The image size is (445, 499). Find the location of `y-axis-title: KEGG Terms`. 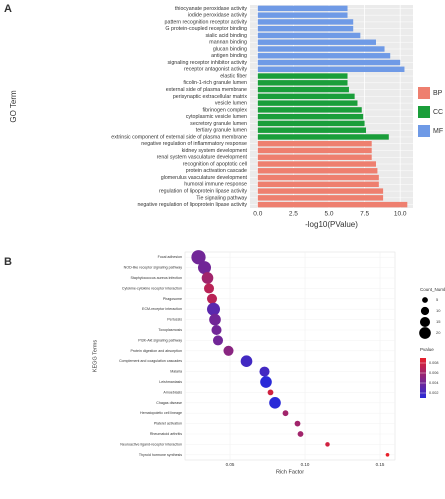

y-axis-title: KEGG Terms is located at coordinates (95, 356).